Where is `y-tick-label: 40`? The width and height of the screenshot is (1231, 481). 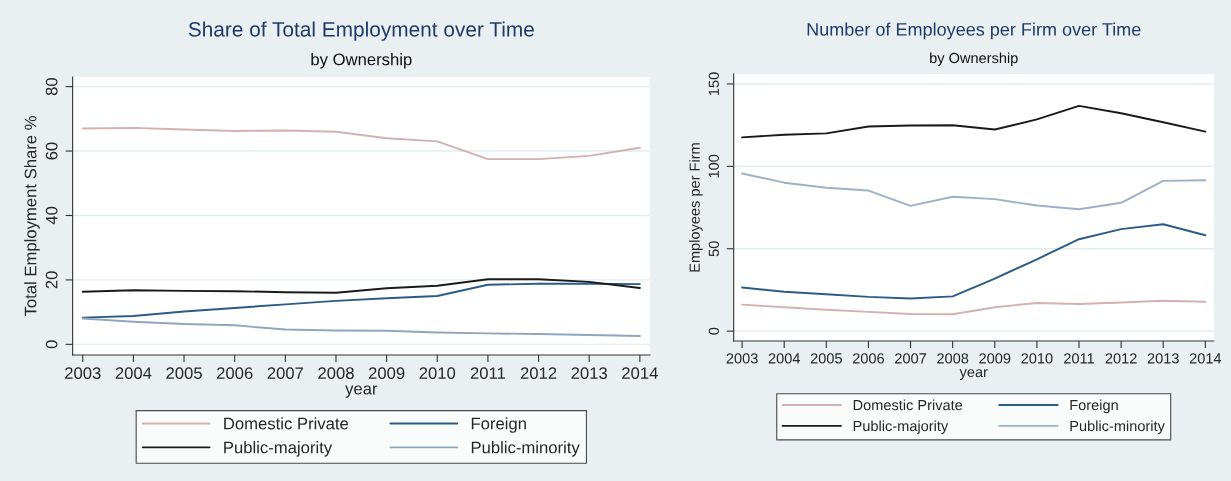
y-tick-label: 40 is located at coordinates (51, 215).